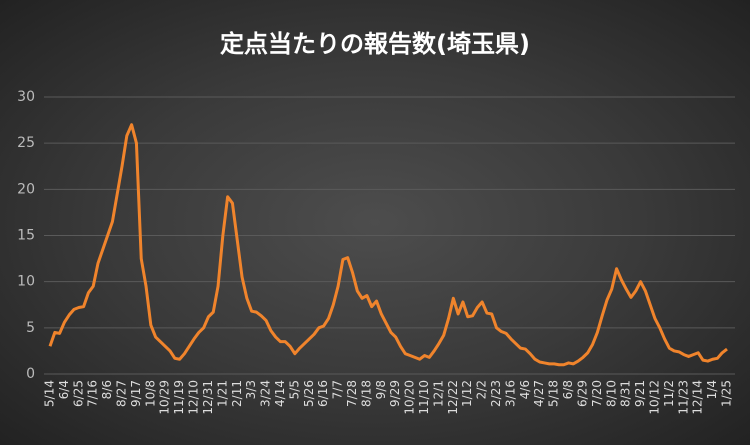 The width and height of the screenshot is (750, 445). I want to click on x-tick-label: 3/3, so click(251, 389).